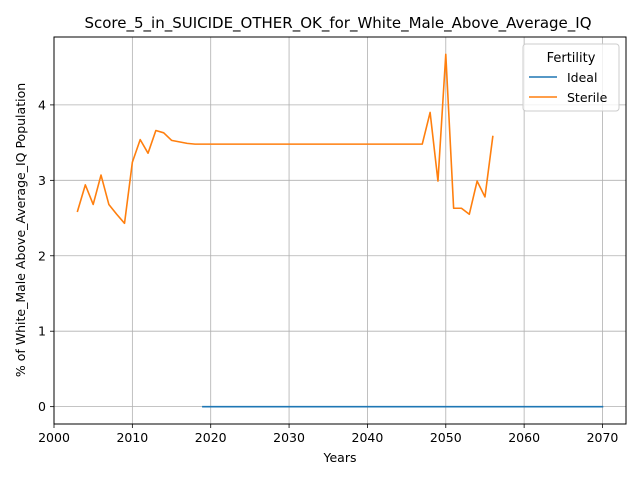  Describe the element at coordinates (211, 437) in the screenshot. I see `x-tick-label: 2020` at that location.